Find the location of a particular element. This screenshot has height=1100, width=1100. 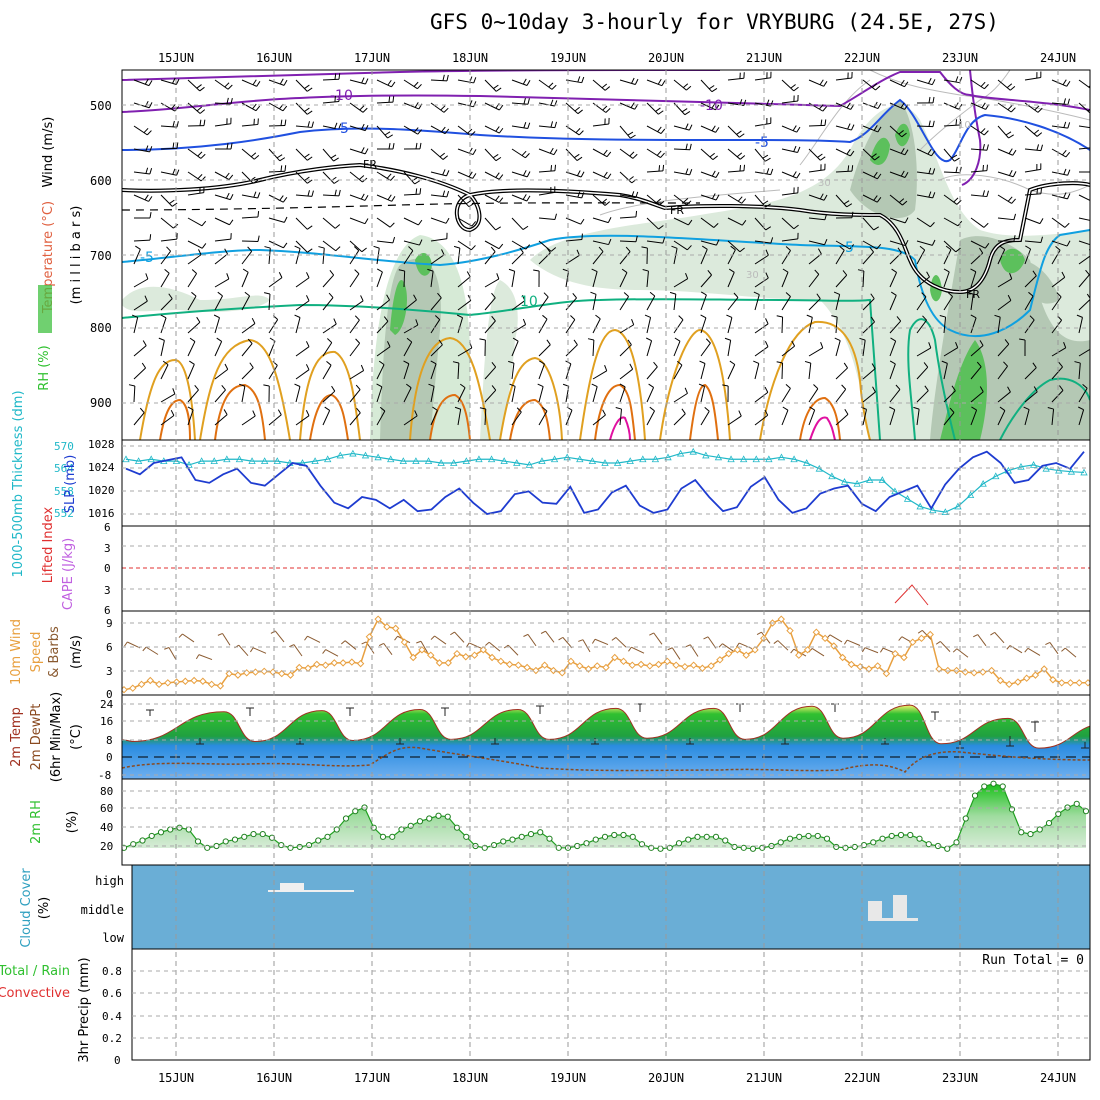

date-tick-label: 22JUN is located at coordinates (862, 58).